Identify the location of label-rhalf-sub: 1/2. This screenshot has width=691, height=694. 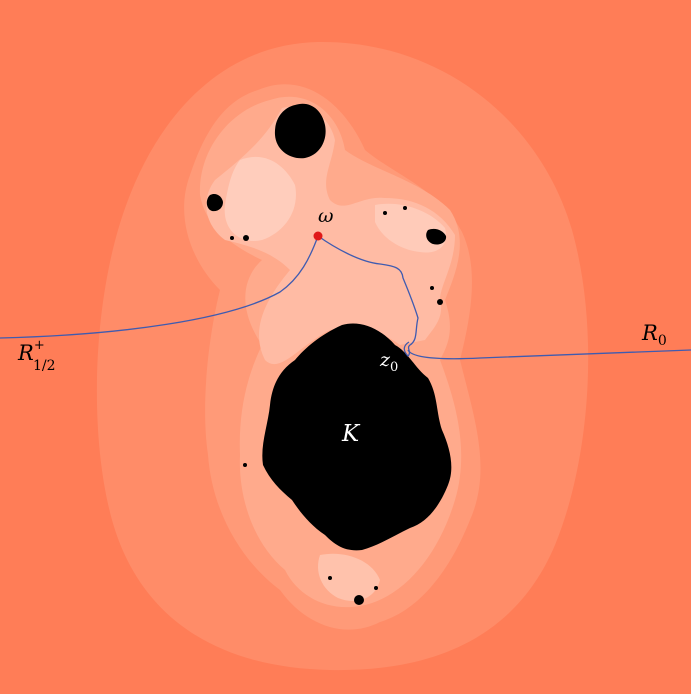
(44, 366).